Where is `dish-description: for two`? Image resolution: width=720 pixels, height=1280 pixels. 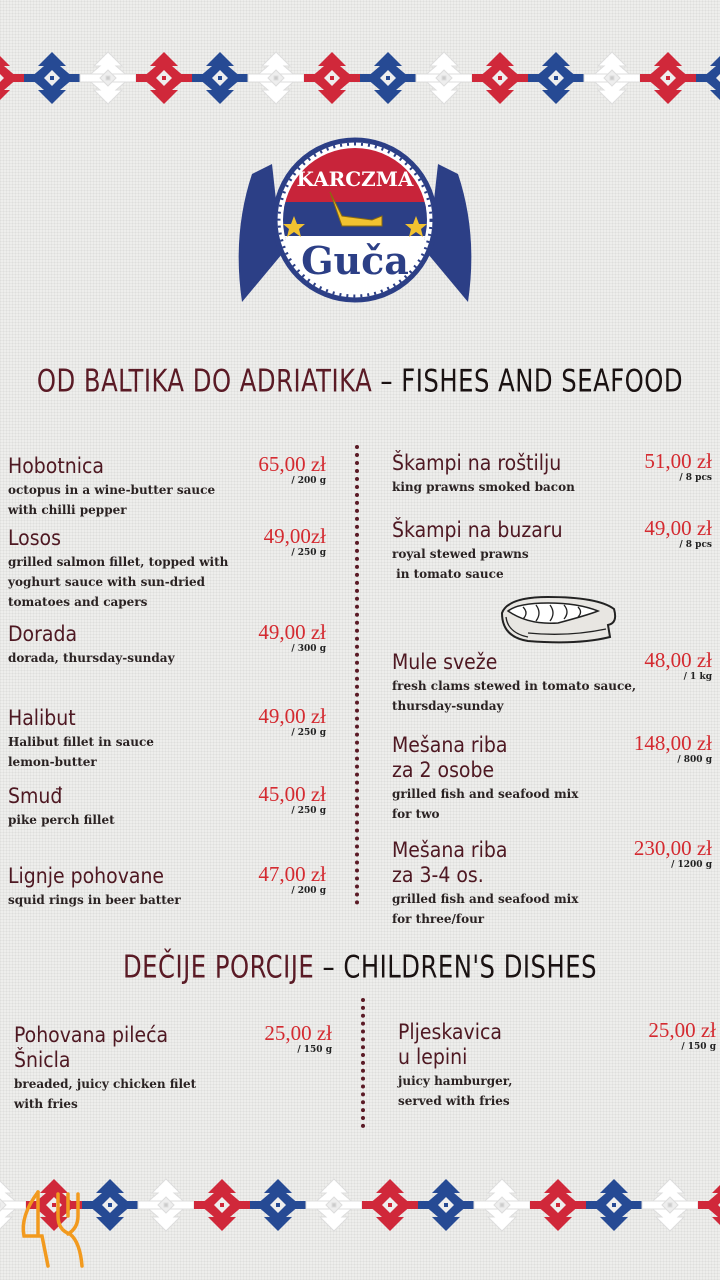
dish-description: for two is located at coordinates (416, 814).